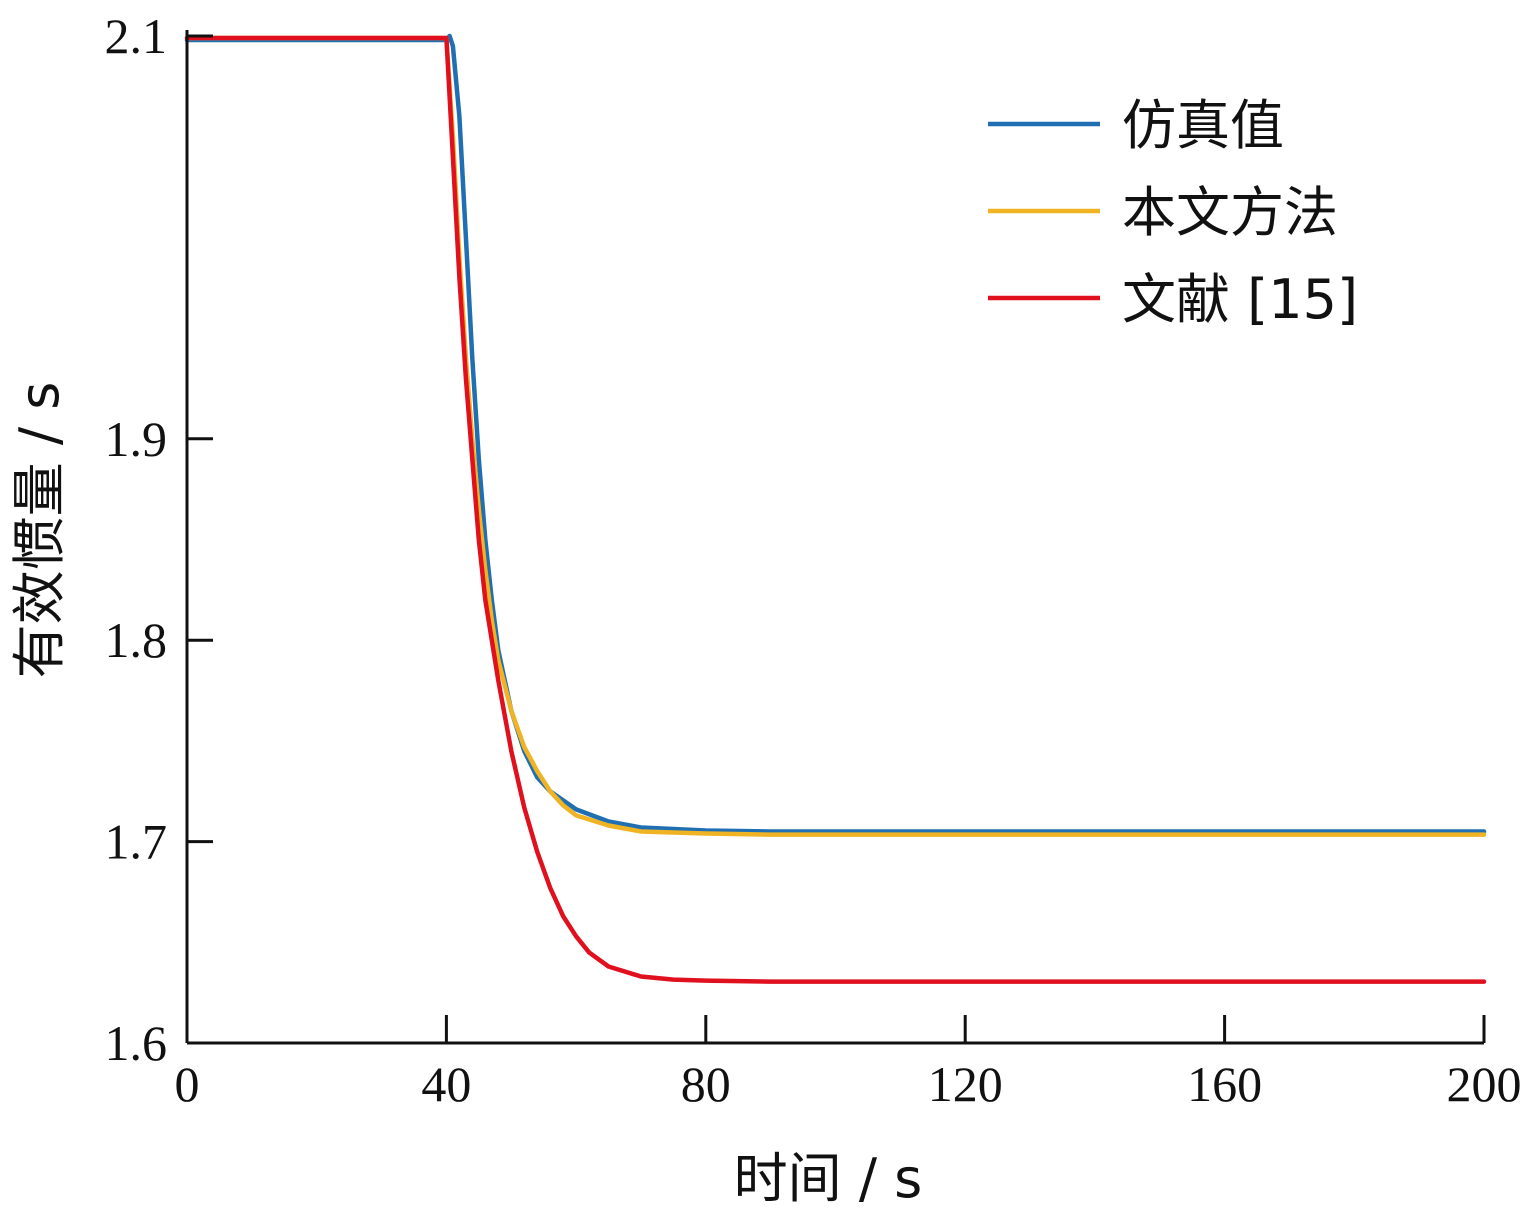 The width and height of the screenshot is (1538, 1218). What do you see at coordinates (136, 36) in the screenshot?
I see `y-tick-label: 2.1` at bounding box center [136, 36].